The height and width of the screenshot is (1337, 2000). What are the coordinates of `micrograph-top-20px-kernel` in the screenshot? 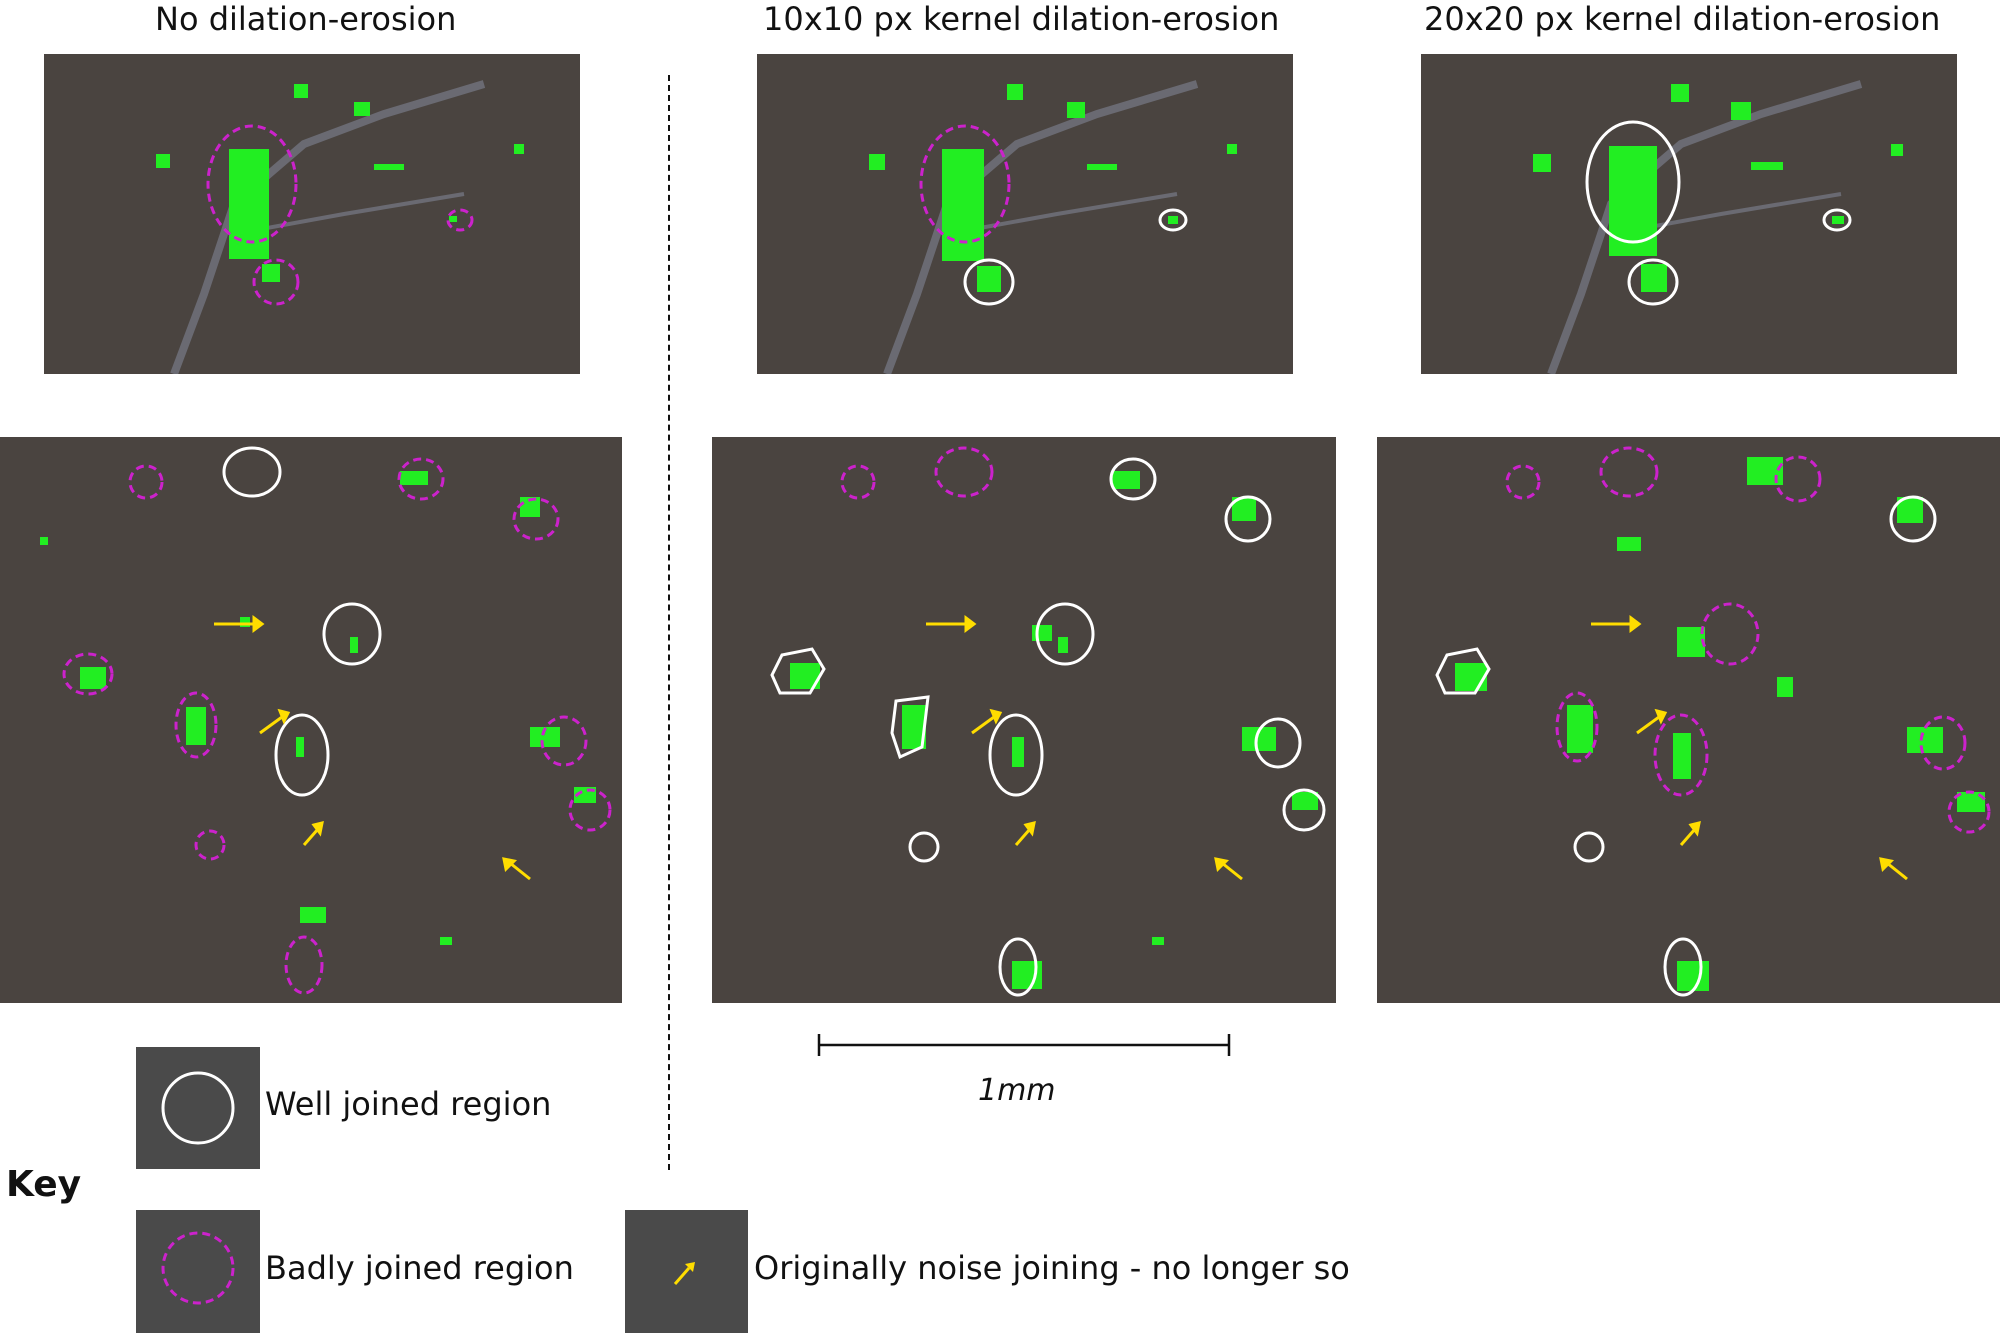 It's located at (1689, 214).